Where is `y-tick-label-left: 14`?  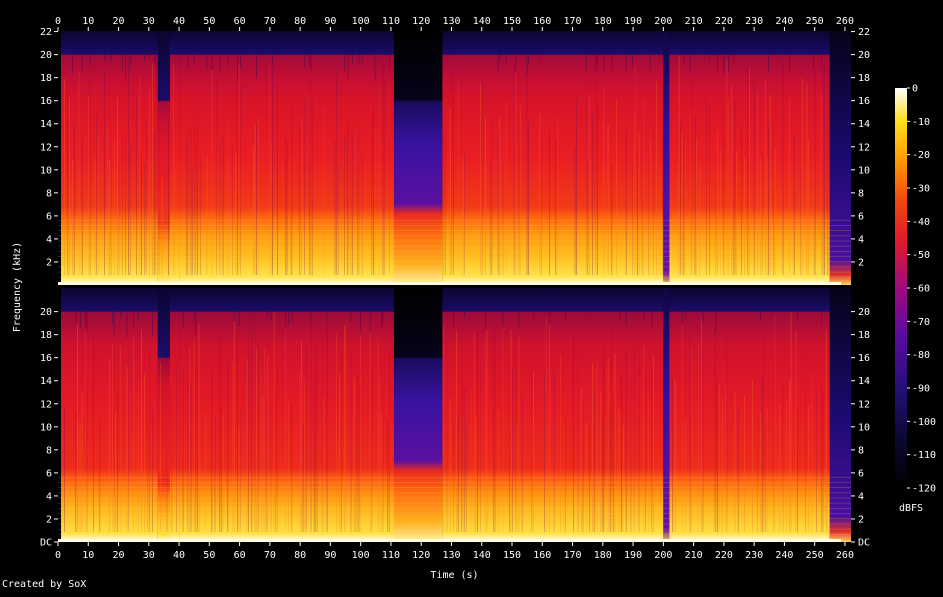 y-tick-label-left: 14 is located at coordinates (46, 124).